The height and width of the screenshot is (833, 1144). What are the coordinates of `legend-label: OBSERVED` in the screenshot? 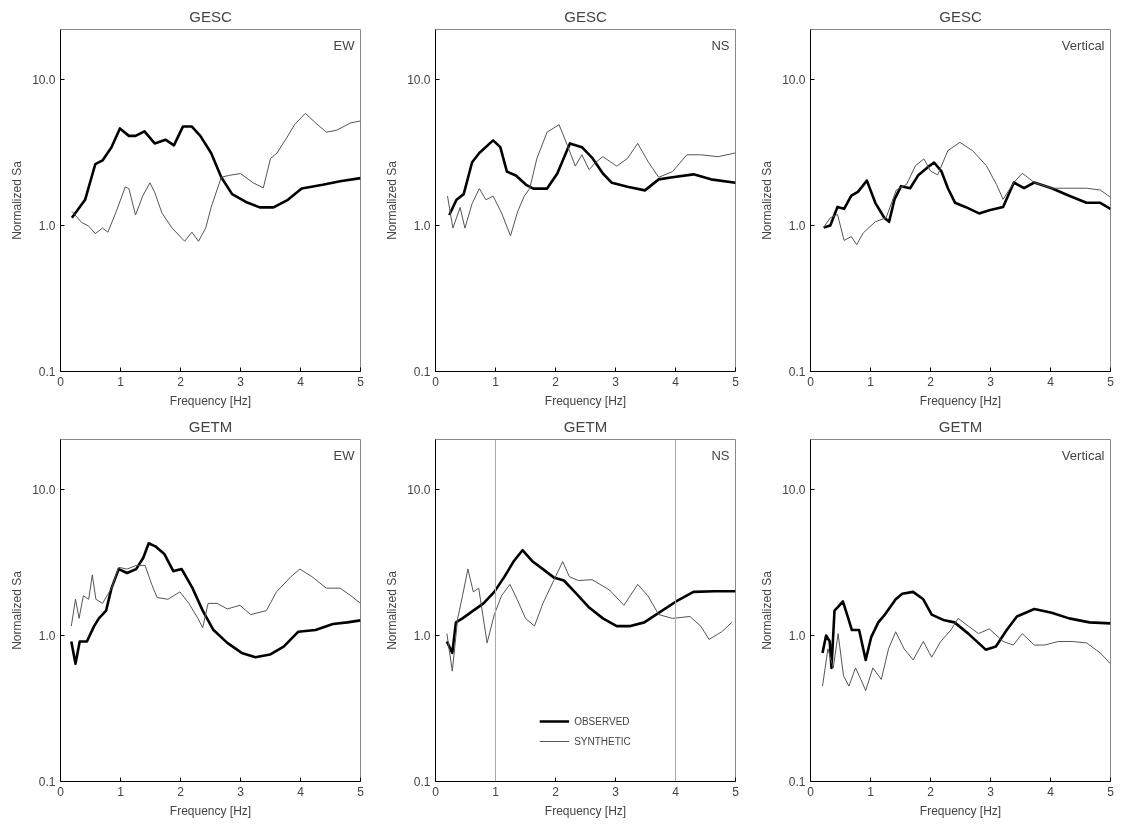 It's located at (602, 721).